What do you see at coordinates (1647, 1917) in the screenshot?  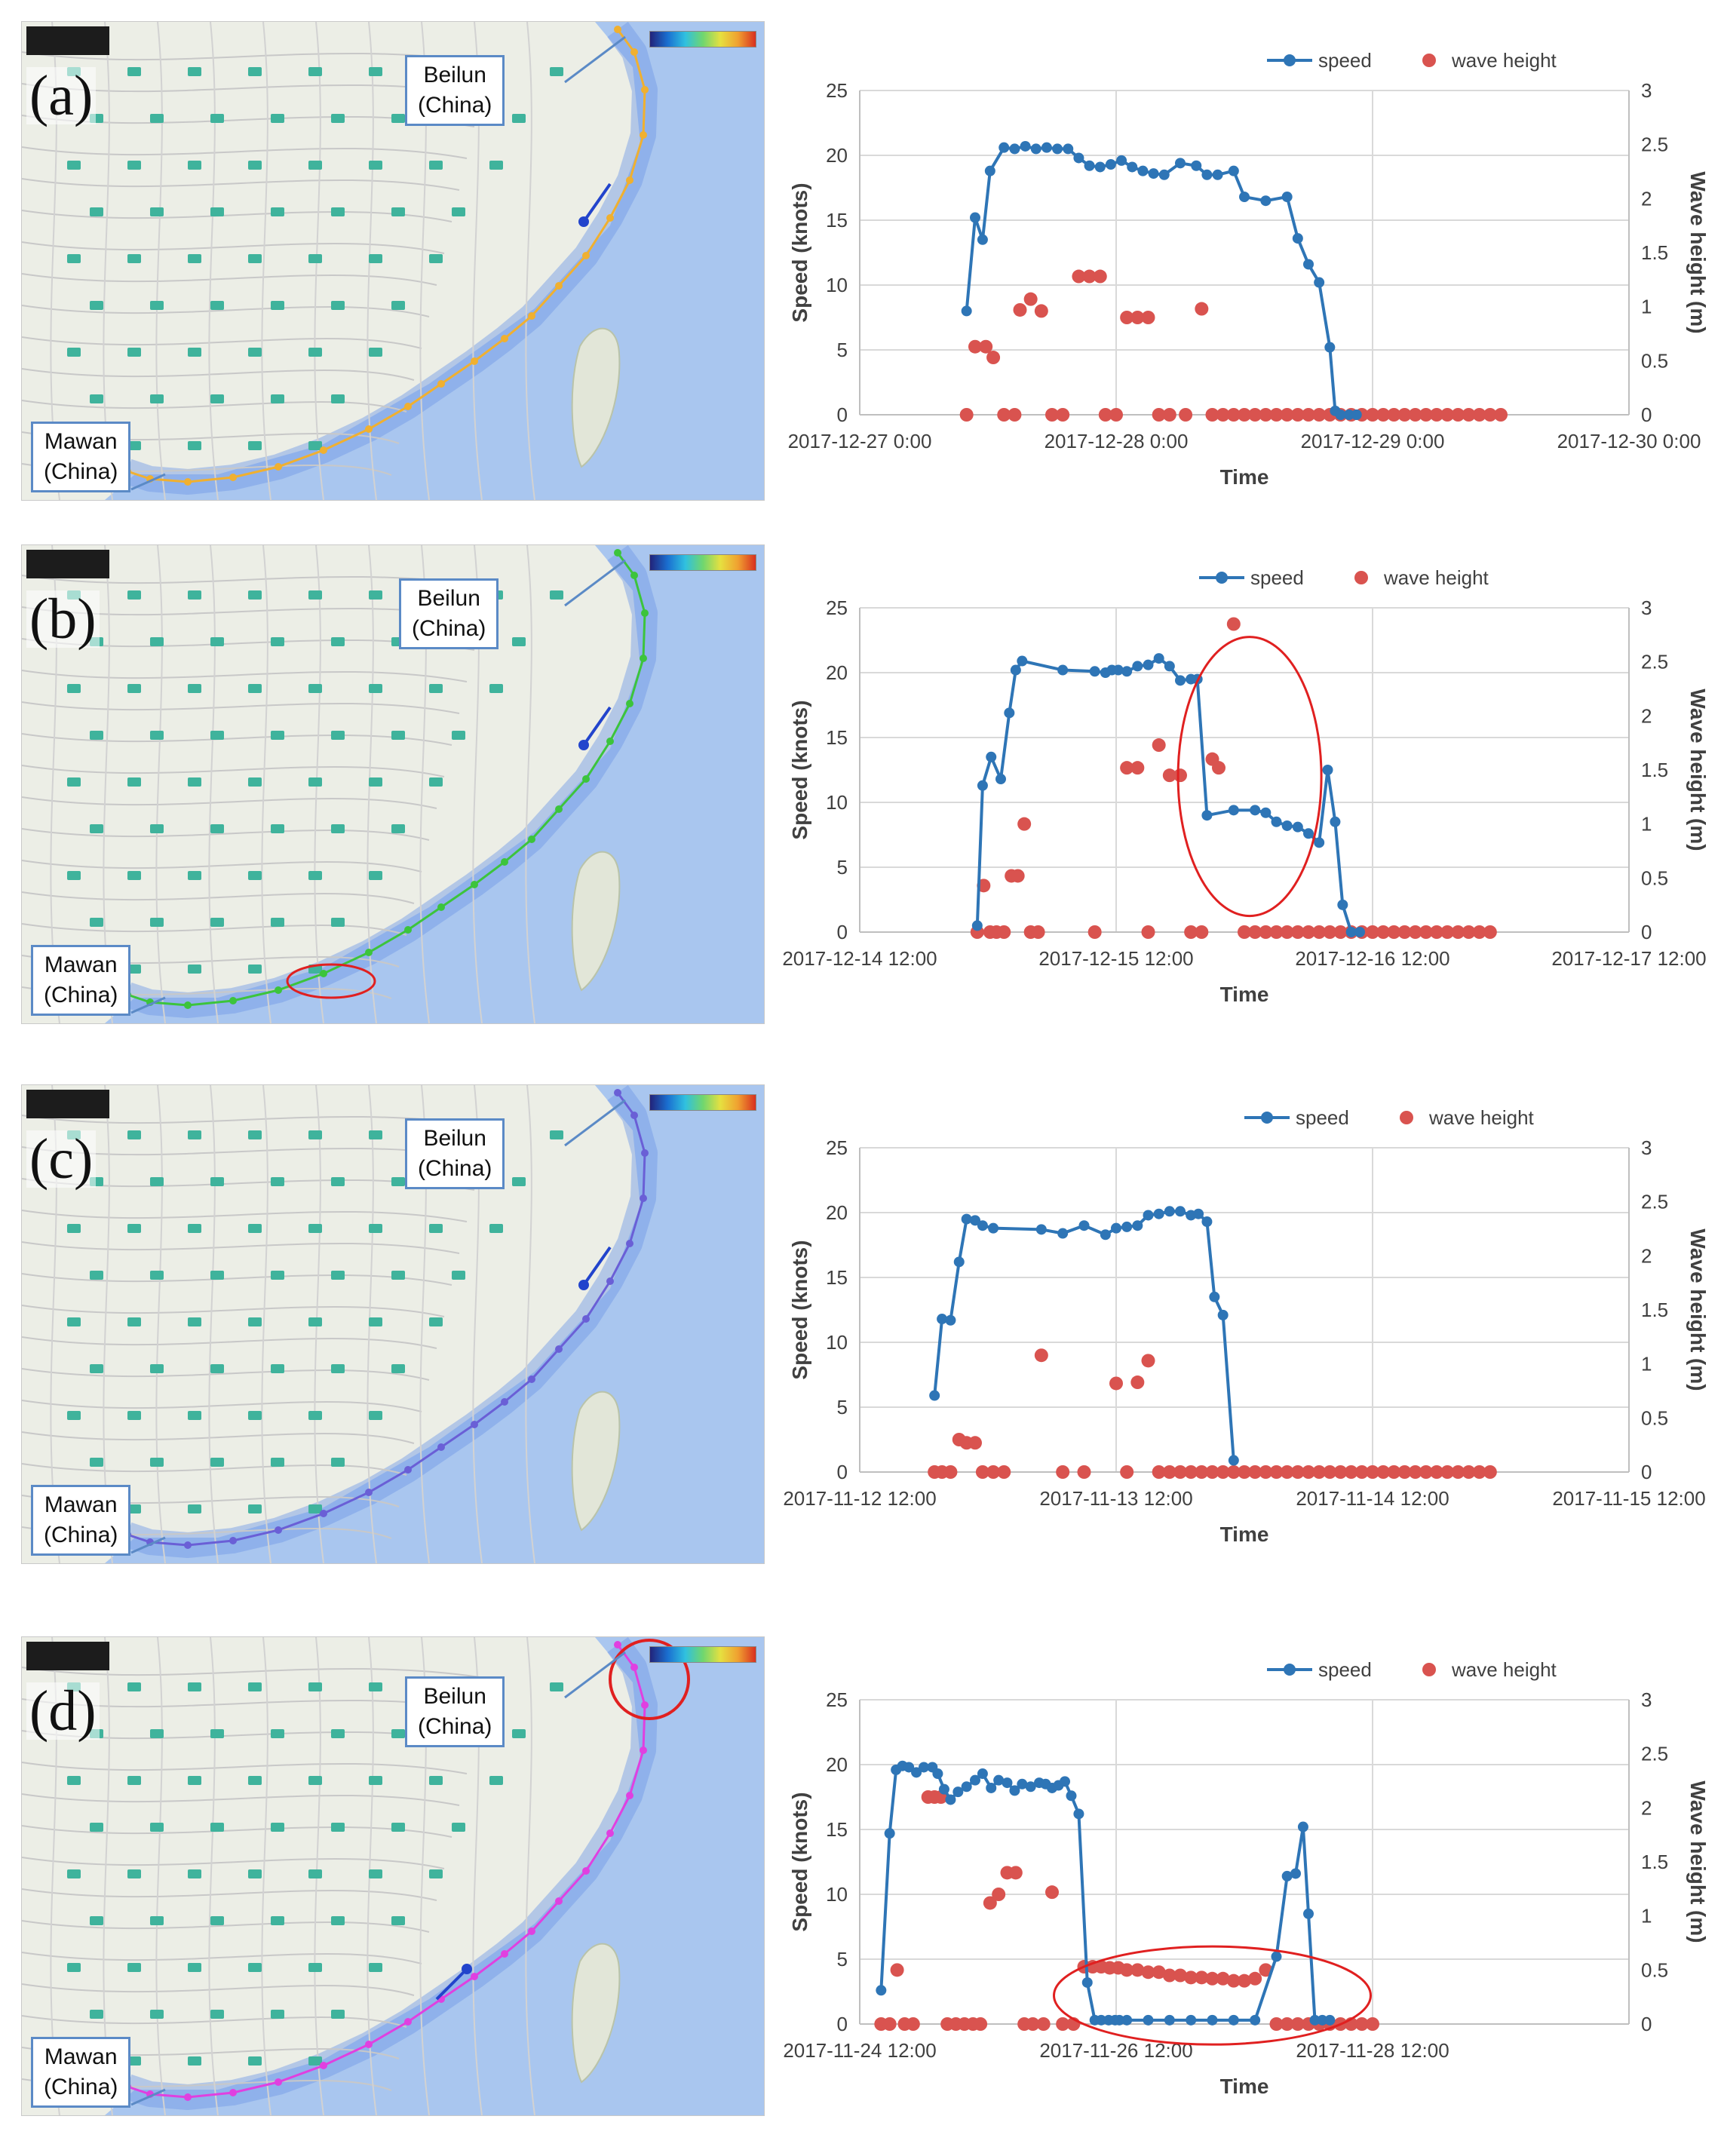 I see `y2-tick-label: 1` at bounding box center [1647, 1917].